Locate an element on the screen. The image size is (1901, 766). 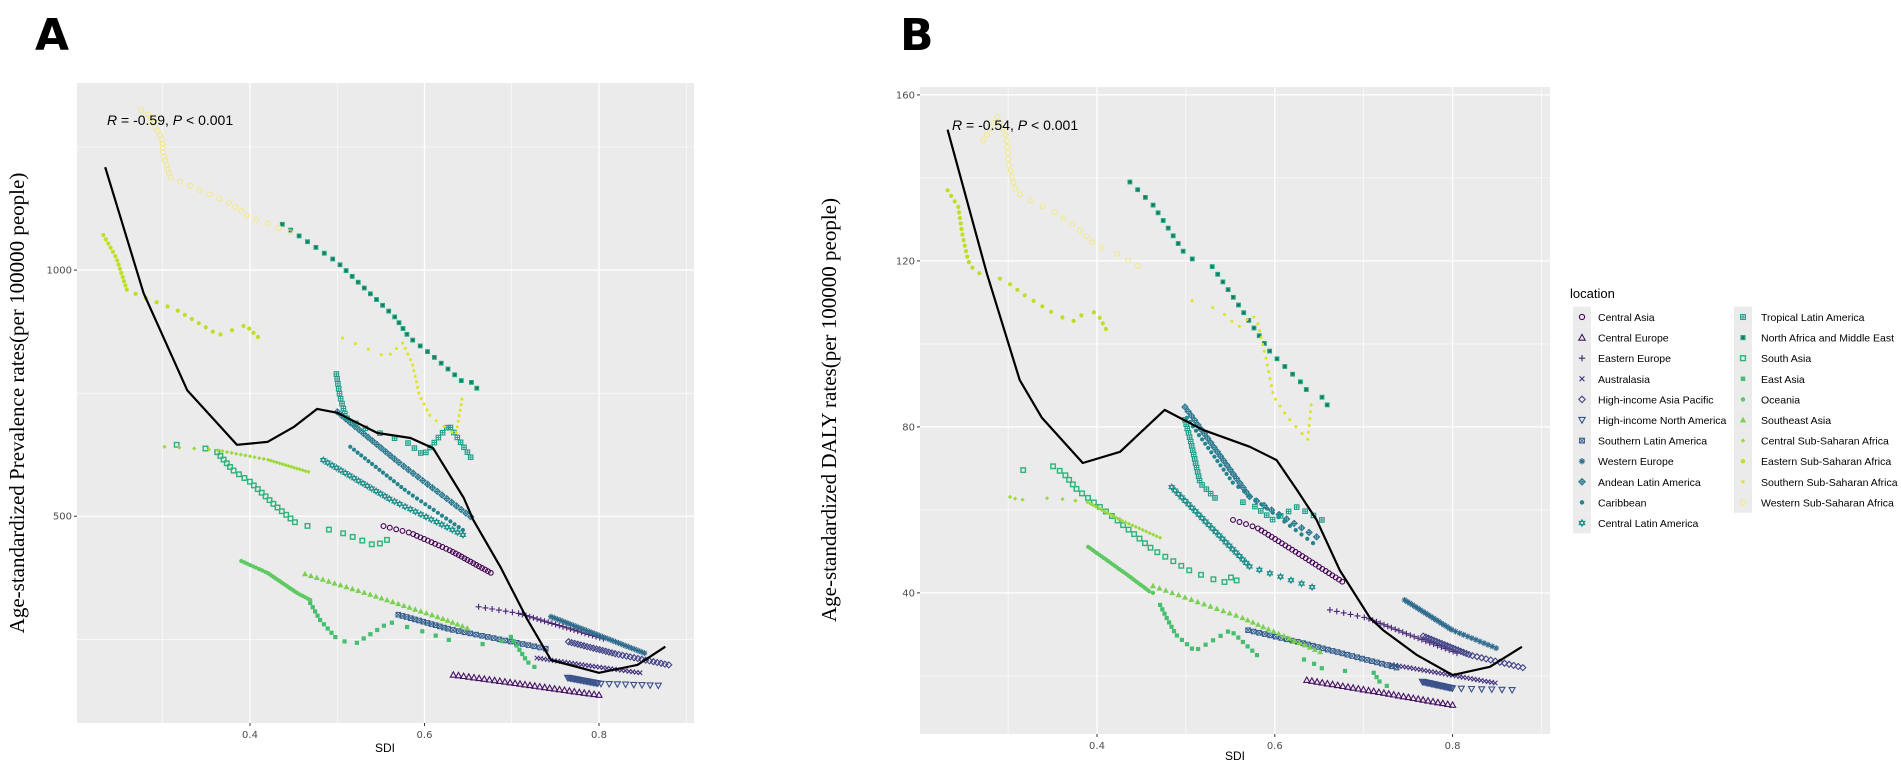
legend-key-plus-icon is located at coordinates (1582, 358).